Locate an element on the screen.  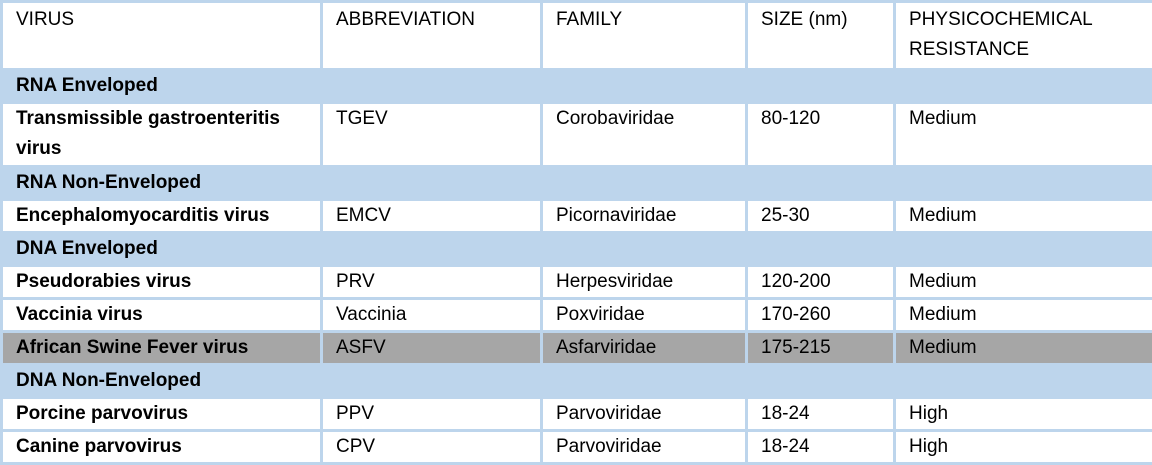
header-family: FAMILY is located at coordinates (644, 36).